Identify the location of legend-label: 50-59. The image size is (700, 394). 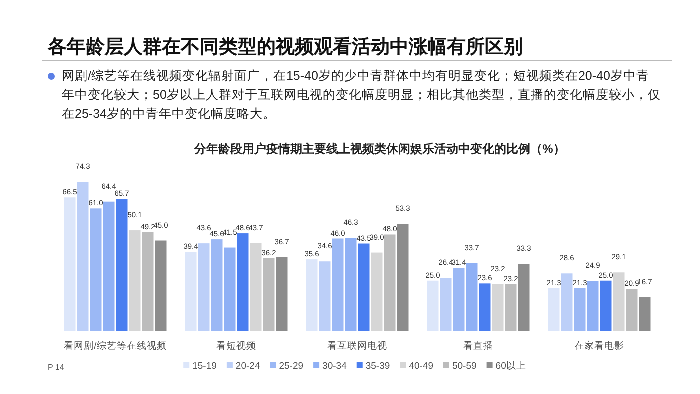
(464, 366).